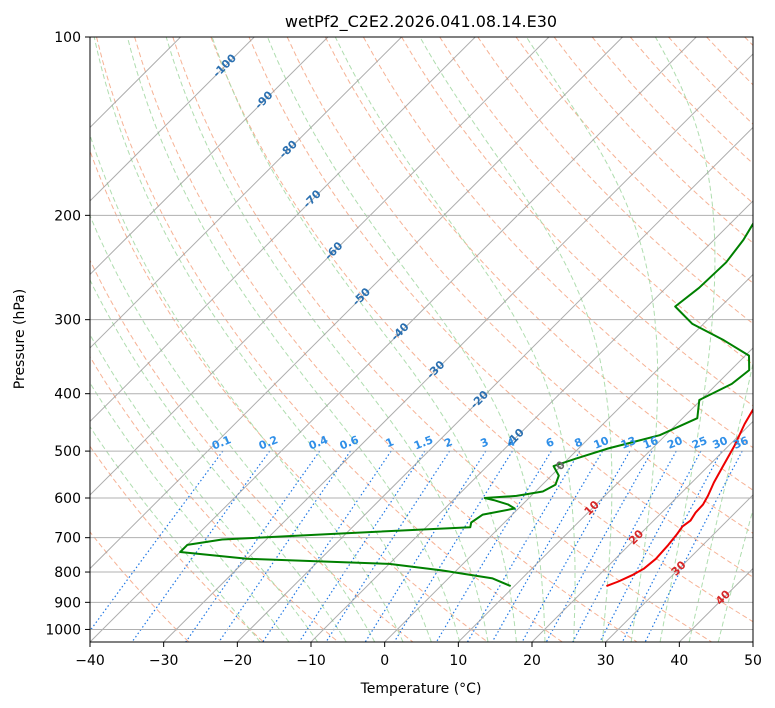 Image resolution: width=775 pixels, height=708 pixels. What do you see at coordinates (699, 443) in the screenshot?
I see `mixing-ratio-label: 25` at bounding box center [699, 443].